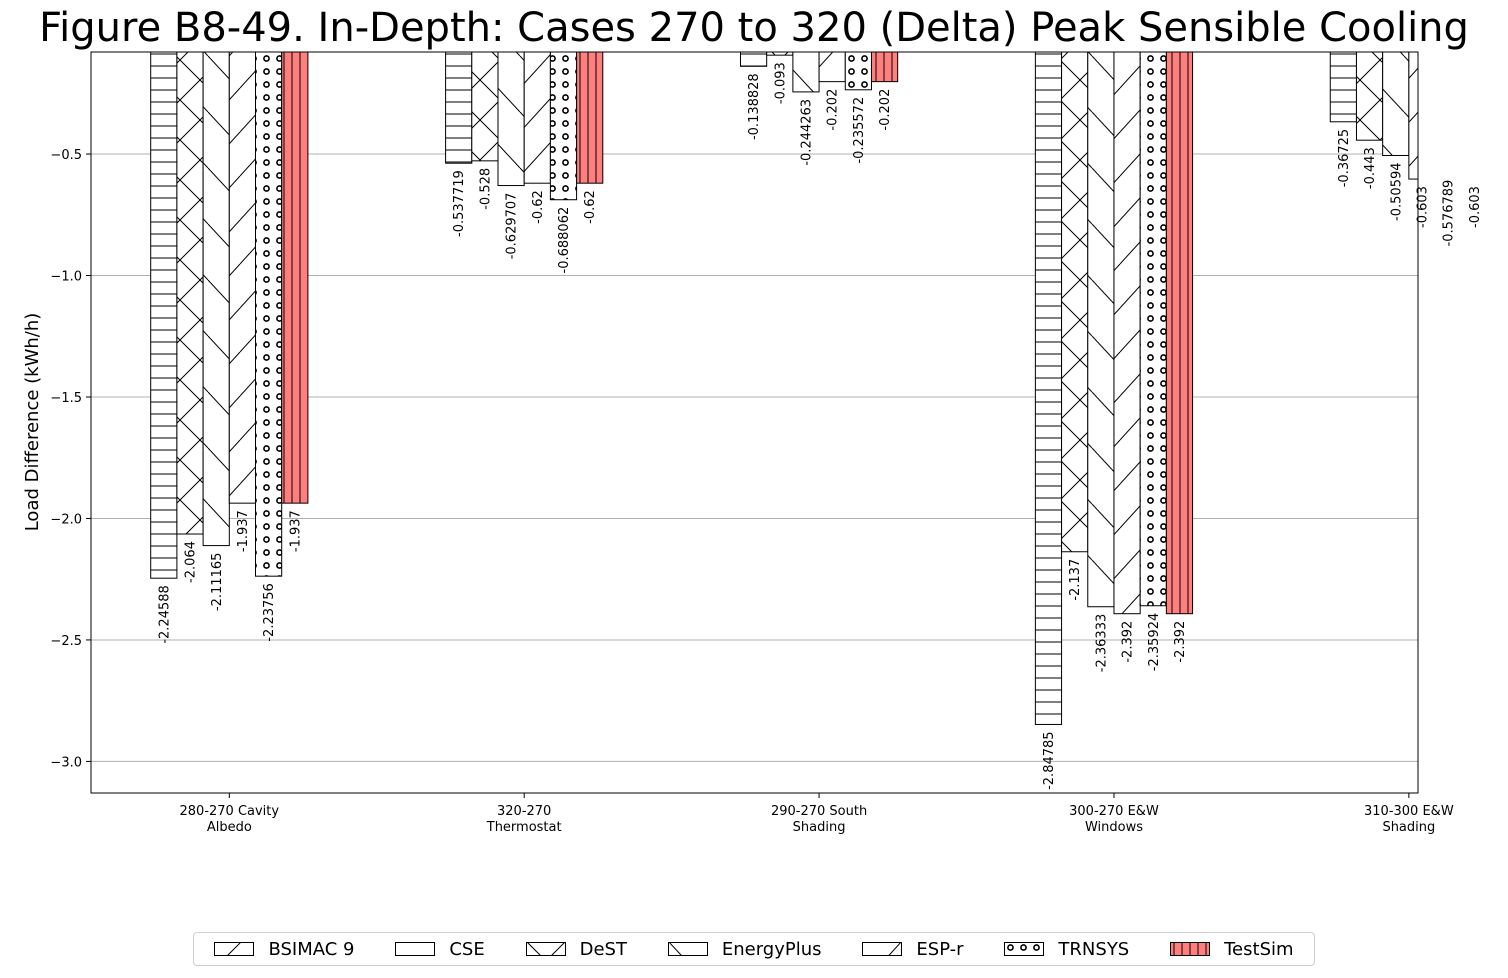  I want to click on legend-label: TestSim, so click(1259, 949).